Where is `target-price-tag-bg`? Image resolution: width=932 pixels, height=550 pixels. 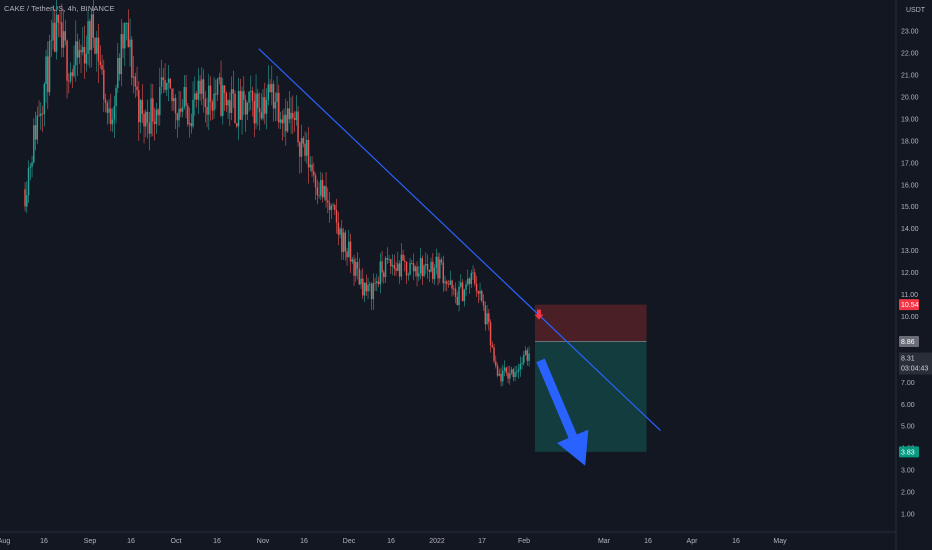 target-price-tag-bg is located at coordinates (909, 452).